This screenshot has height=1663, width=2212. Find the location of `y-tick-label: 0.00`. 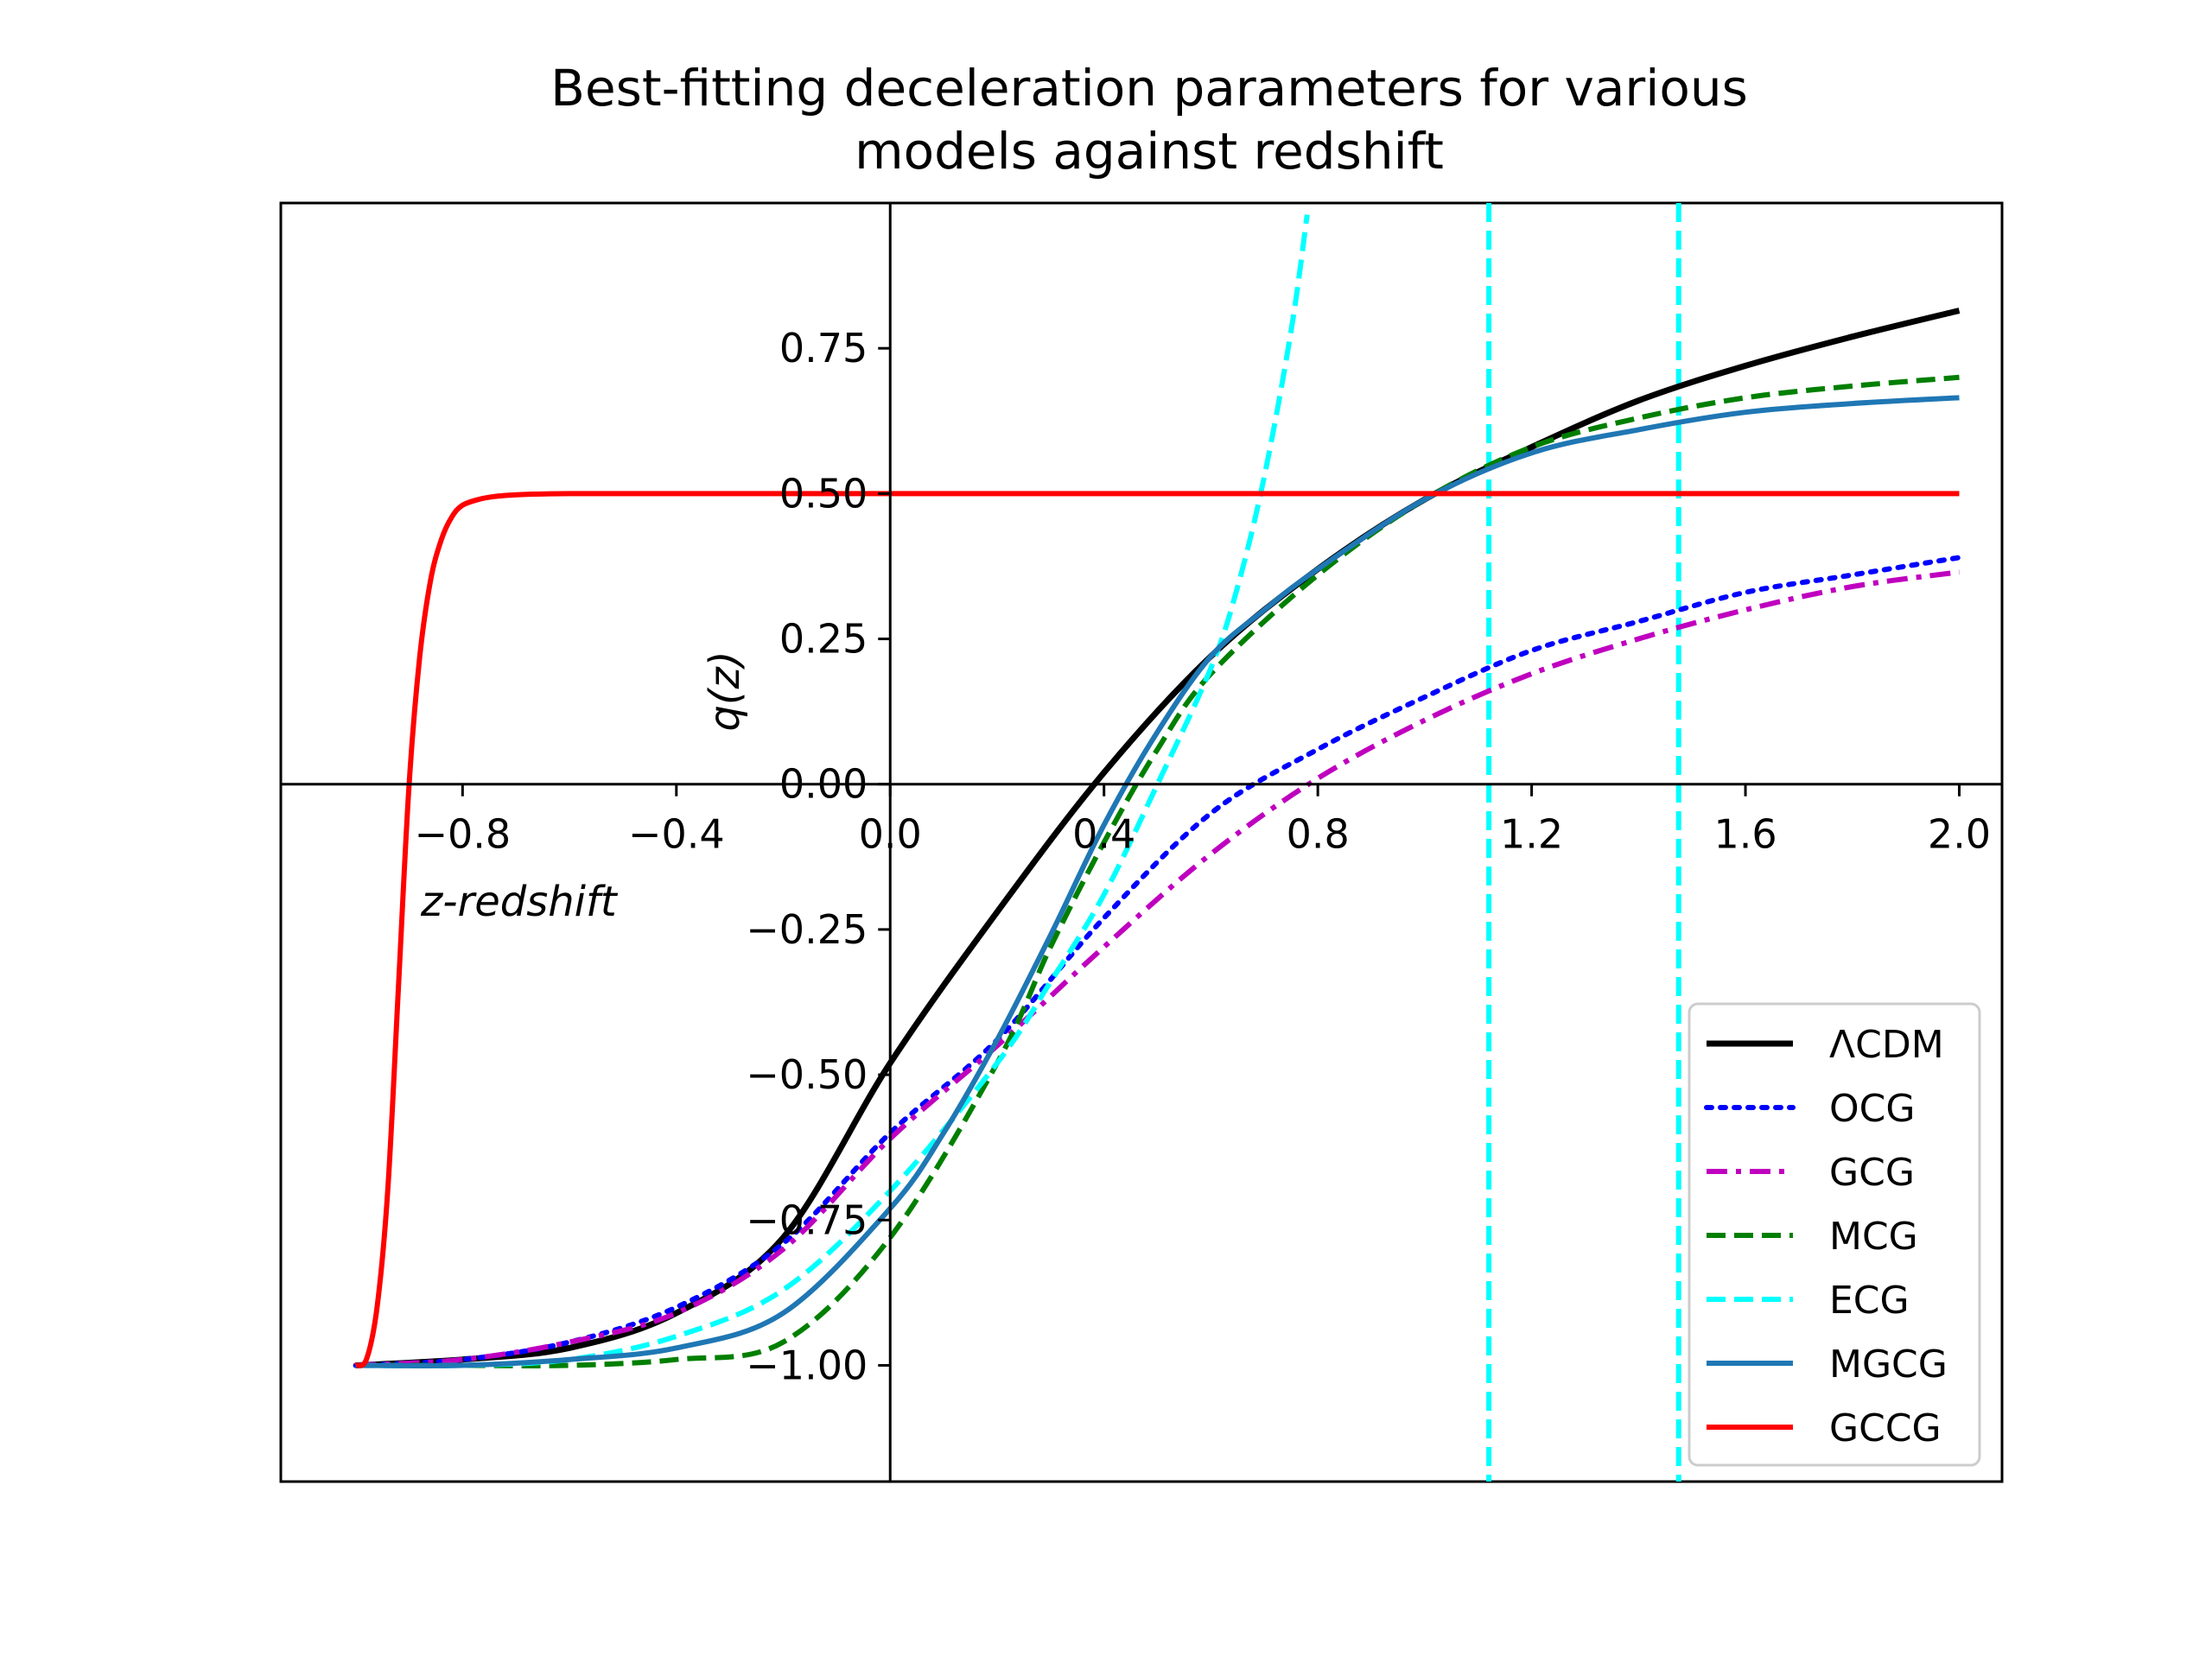

y-tick-label: 0.00 is located at coordinates (823, 785).